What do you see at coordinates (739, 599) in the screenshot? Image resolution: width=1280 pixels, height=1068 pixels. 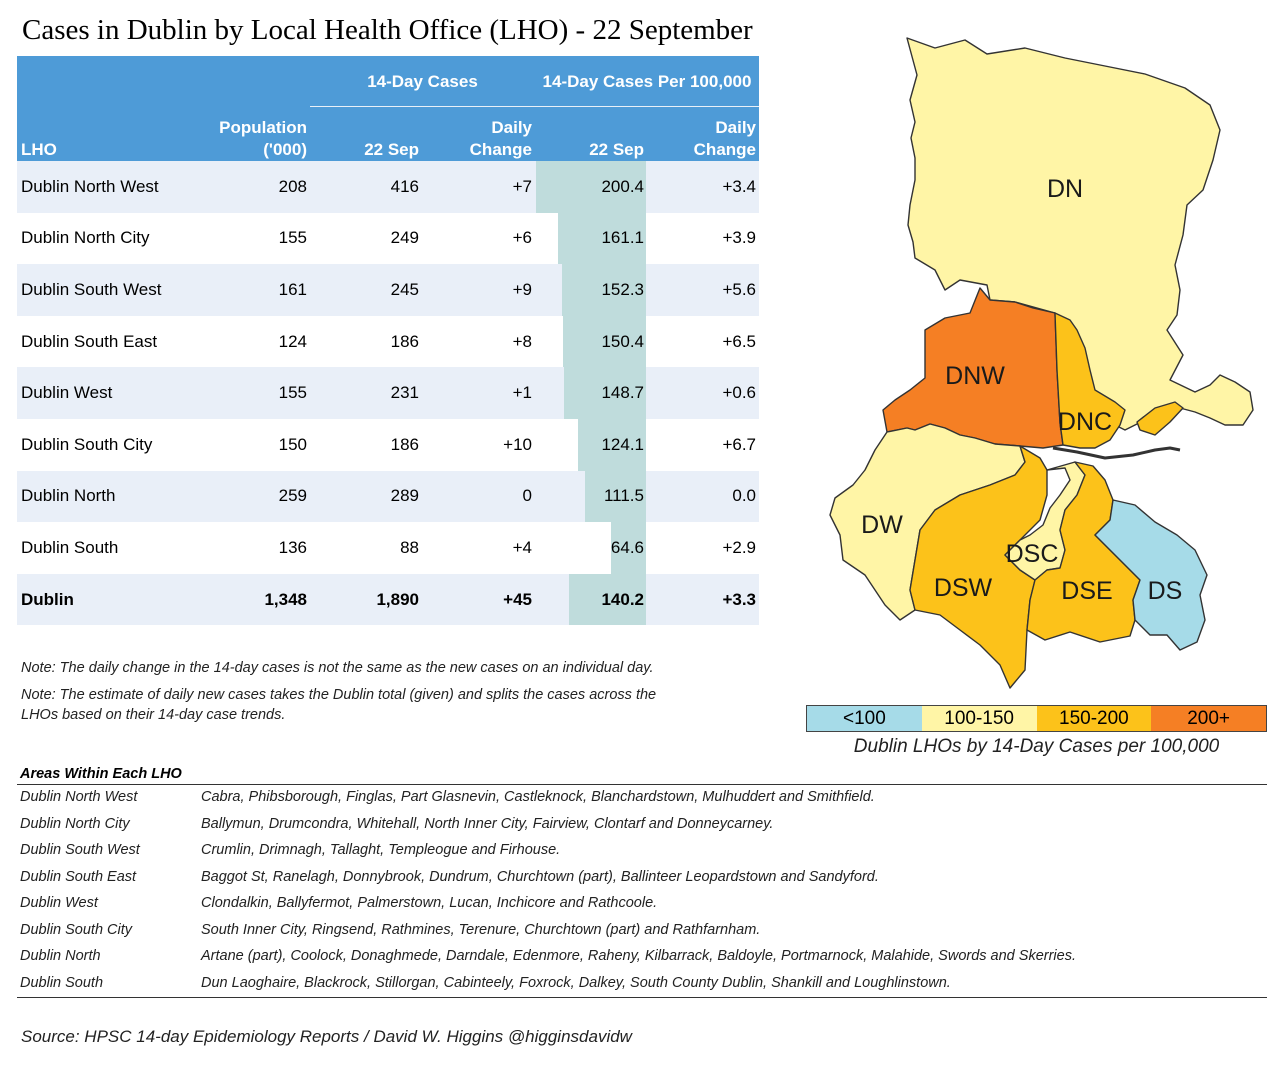 I see `rate-change-cell: +3.3` at bounding box center [739, 599].